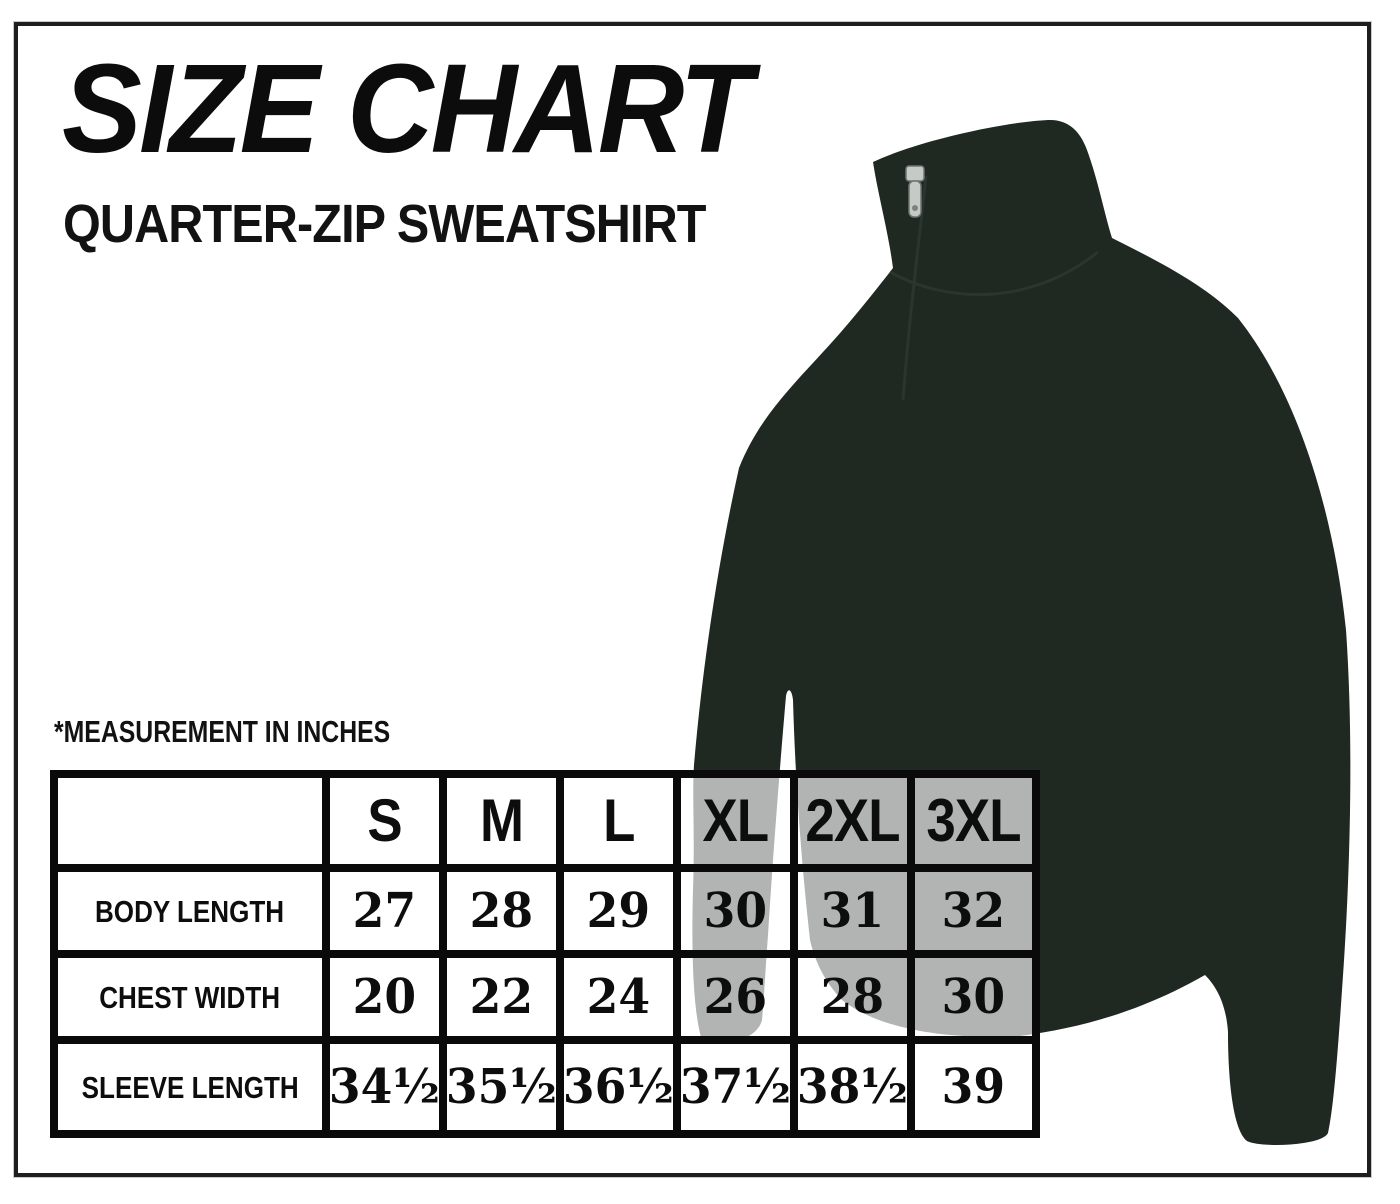 The height and width of the screenshot is (1204, 1400). I want to click on zipper-placket-seam, so click(914, 288).